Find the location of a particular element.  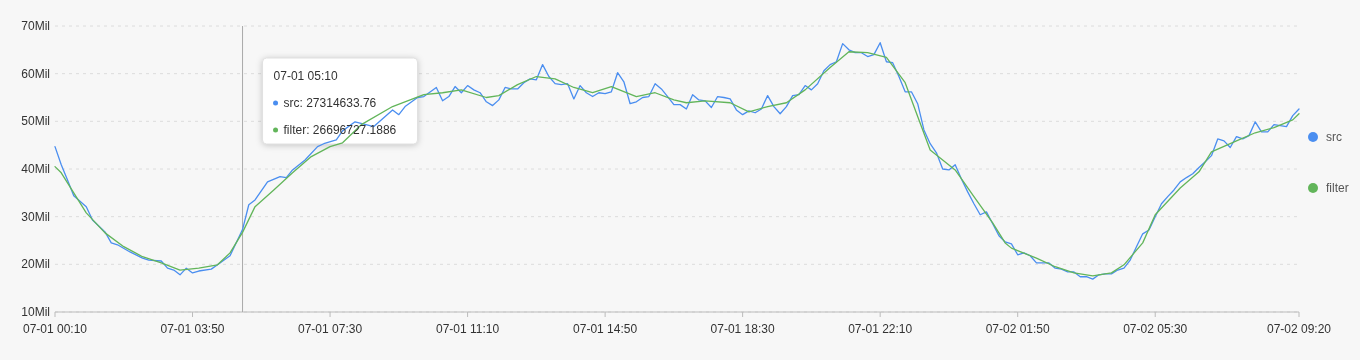

x-tick-label: 07-01 00:10 is located at coordinates (55, 329).